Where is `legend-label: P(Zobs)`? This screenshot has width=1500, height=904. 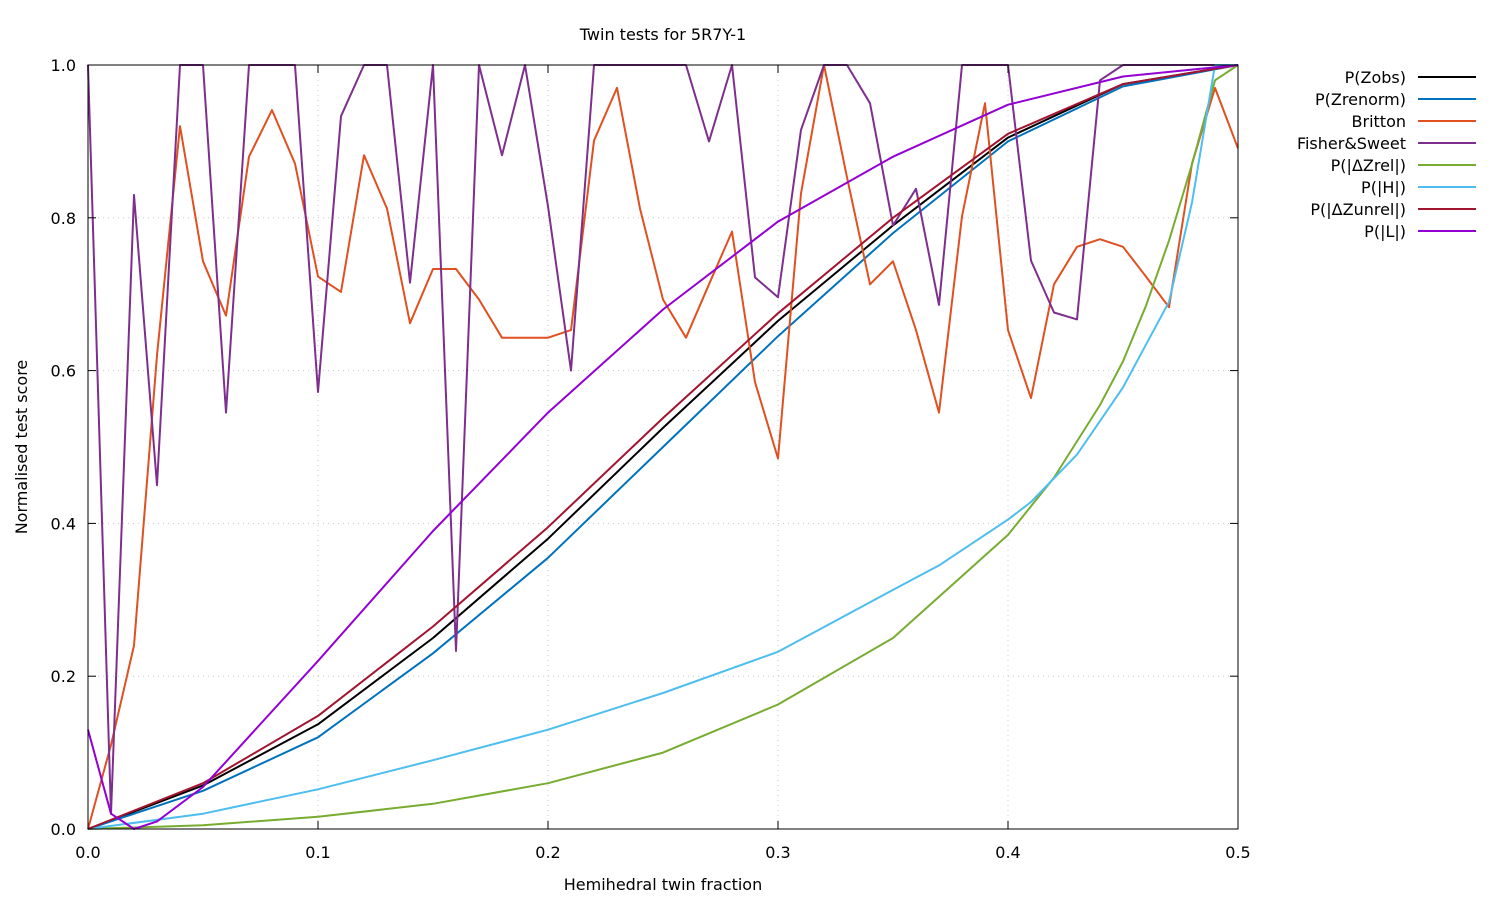
legend-label: P(Zobs) is located at coordinates (1375, 77).